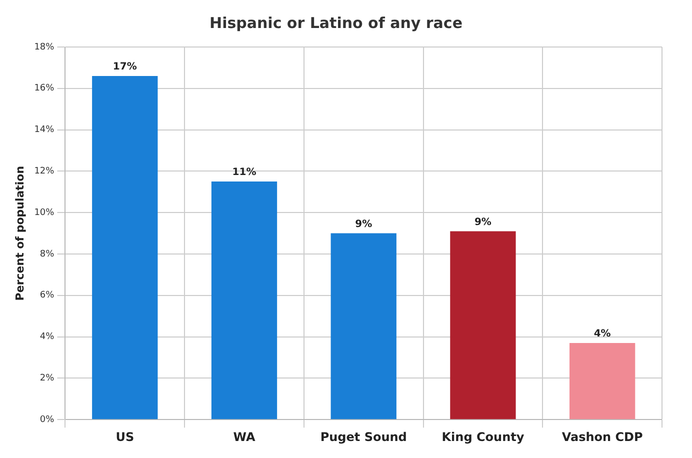 The width and height of the screenshot is (692, 458). I want to click on y-tick-label: 10%, so click(44, 213).